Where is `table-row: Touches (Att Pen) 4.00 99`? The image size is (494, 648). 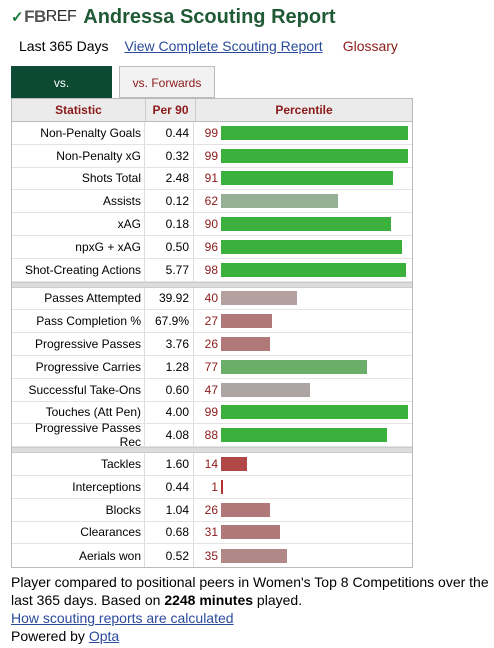
table-row: Touches (Att Pen) 4.00 99 is located at coordinates (212, 413).